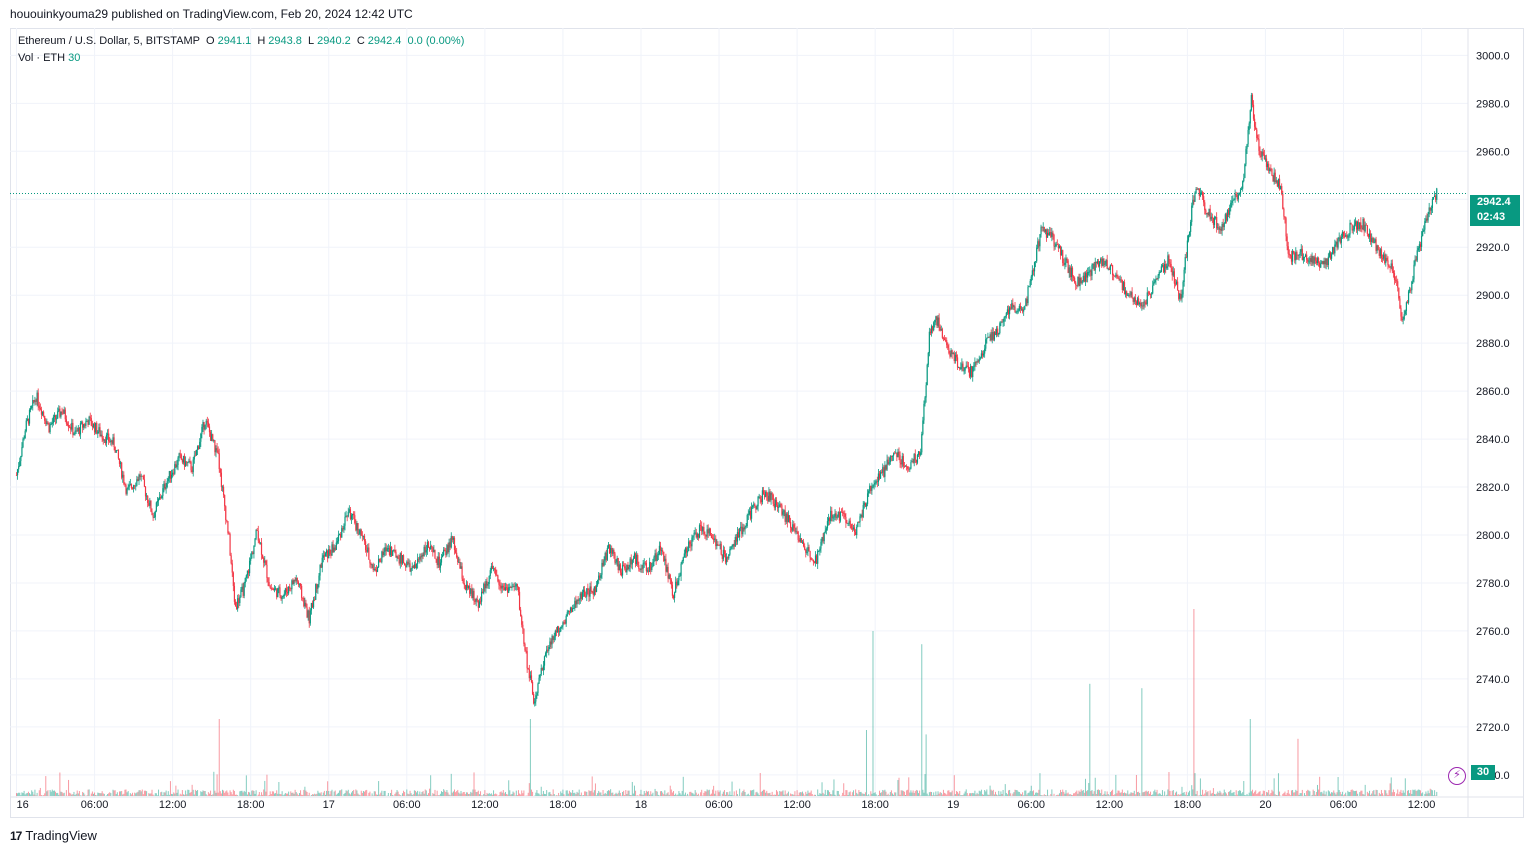 The width and height of the screenshot is (1534, 854). I want to click on volume-legend-label: Vol · ETH, so click(42, 58).